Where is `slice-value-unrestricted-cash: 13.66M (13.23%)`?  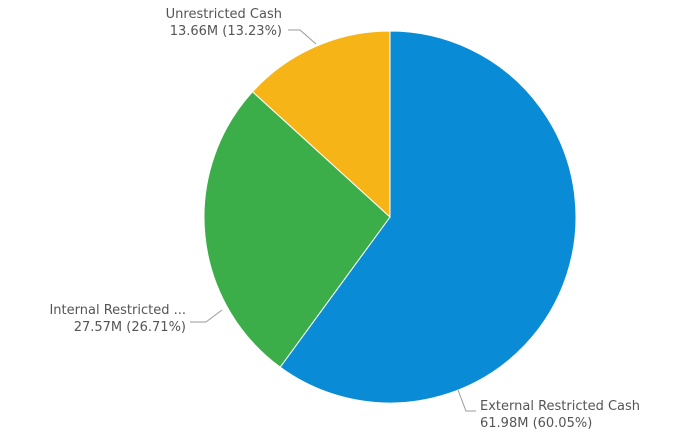
slice-value-unrestricted-cash: 13.66M (13.23%) is located at coordinates (225, 31).